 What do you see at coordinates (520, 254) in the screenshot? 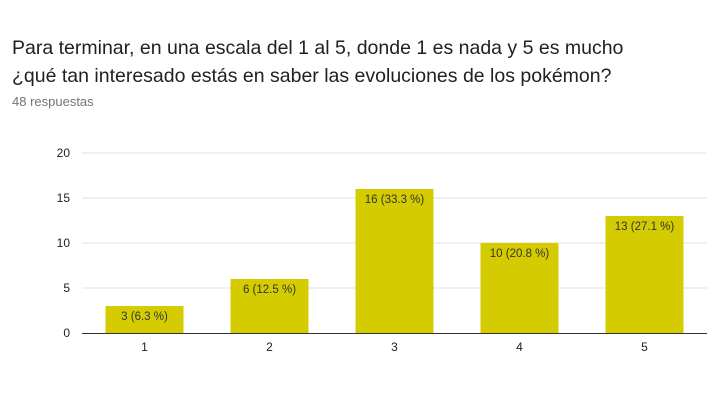
I see `data-label: 10 (20.8 %)` at bounding box center [520, 254].